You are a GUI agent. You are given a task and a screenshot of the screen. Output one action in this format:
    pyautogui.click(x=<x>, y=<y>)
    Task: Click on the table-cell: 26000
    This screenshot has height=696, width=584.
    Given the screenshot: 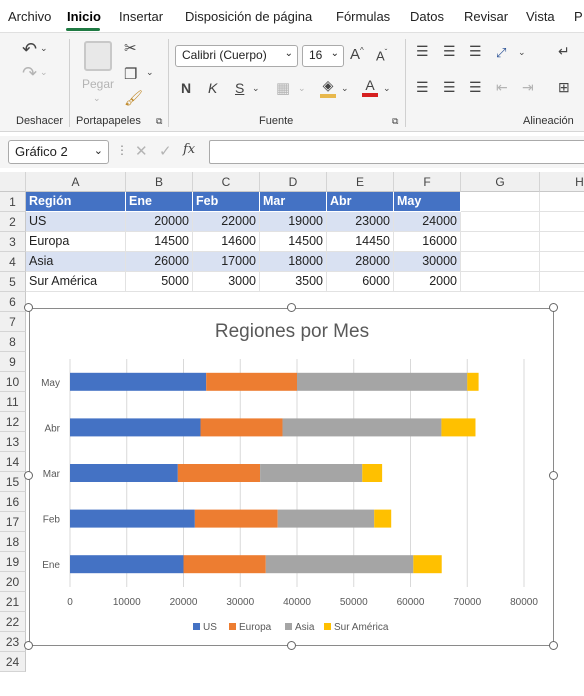 What is the action you would take?
    pyautogui.click(x=159, y=262)
    